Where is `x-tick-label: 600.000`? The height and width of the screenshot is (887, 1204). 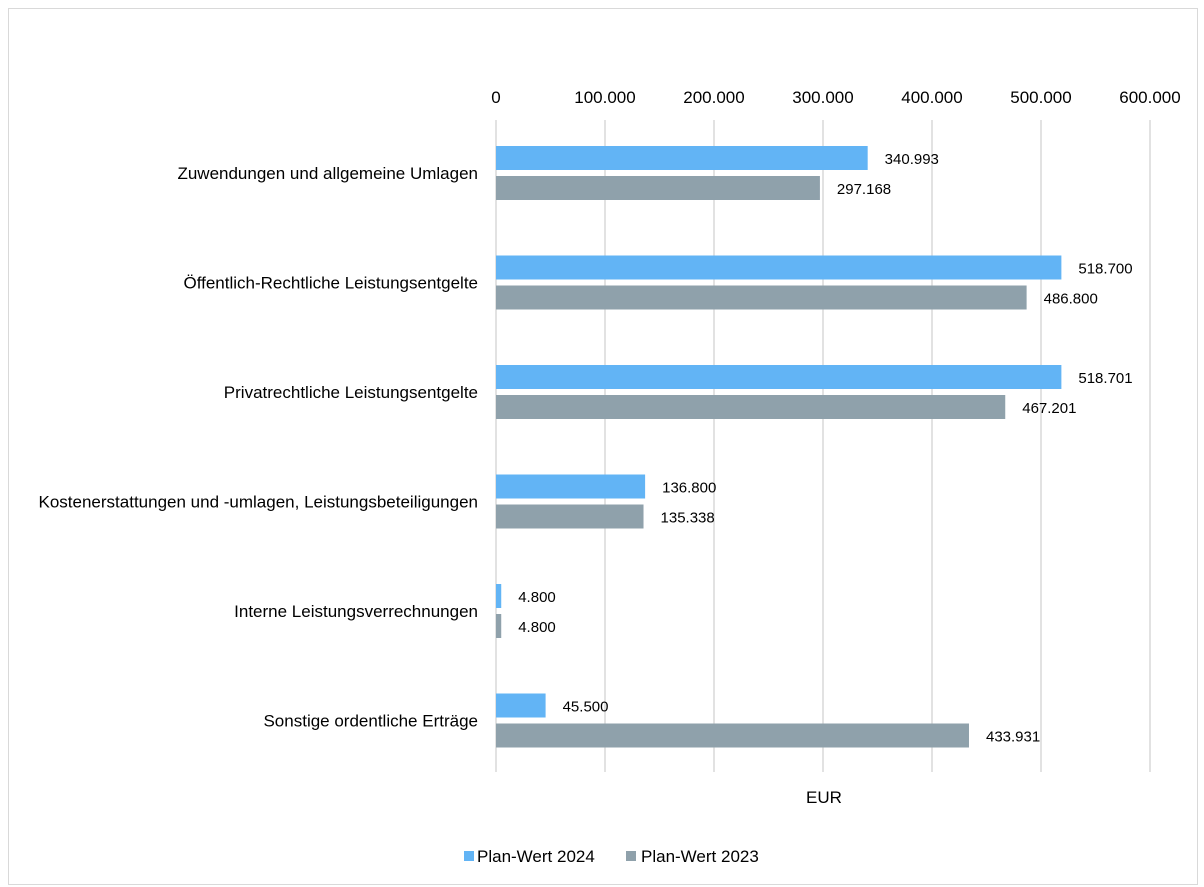
x-tick-label: 600.000 is located at coordinates (1149, 97).